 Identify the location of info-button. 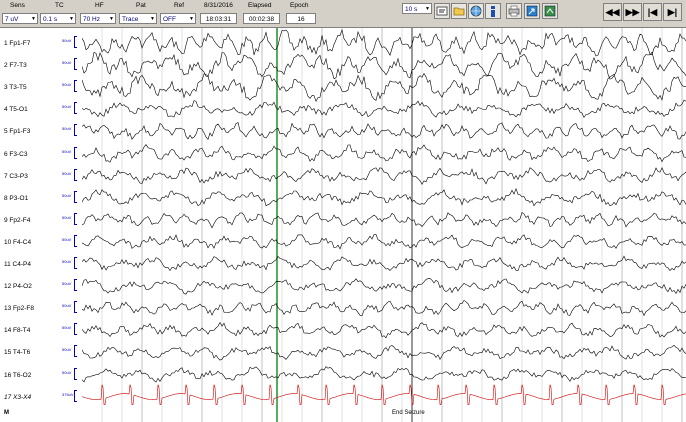
(493, 11).